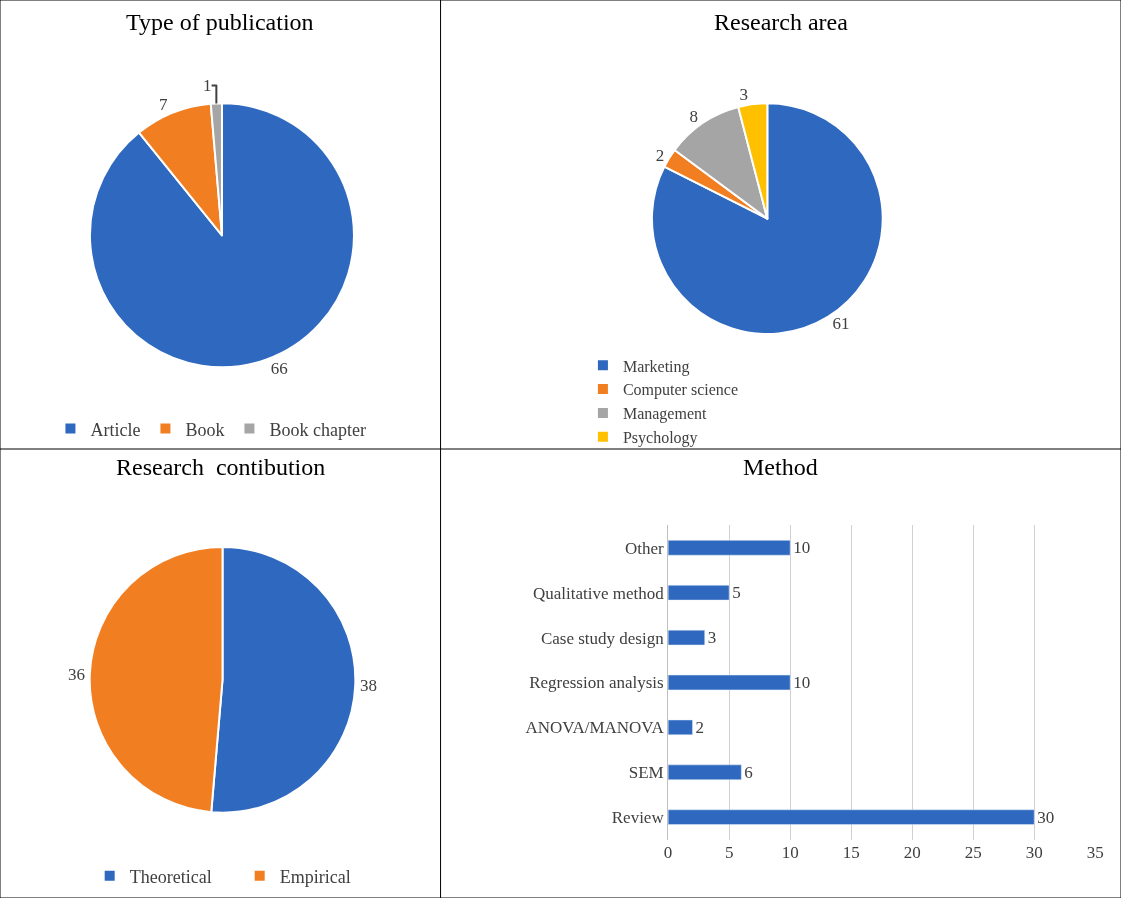 This screenshot has height=898, width=1121. I want to click on pie-slice, so click(767, 218).